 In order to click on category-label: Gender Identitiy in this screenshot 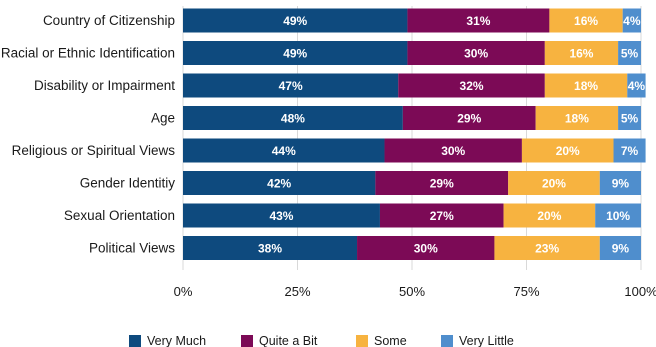, I will do `click(128, 183)`.